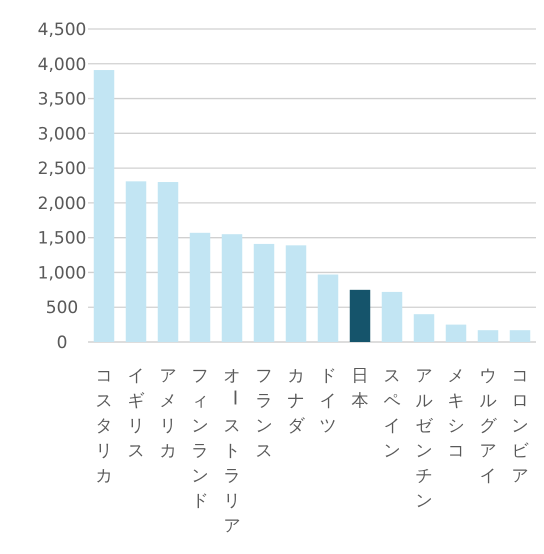 Image resolution: width=544 pixels, height=554 pixels. Describe the element at coordinates (104, 426) in the screenshot. I see `x-tick-label: コスタリカ` at that location.